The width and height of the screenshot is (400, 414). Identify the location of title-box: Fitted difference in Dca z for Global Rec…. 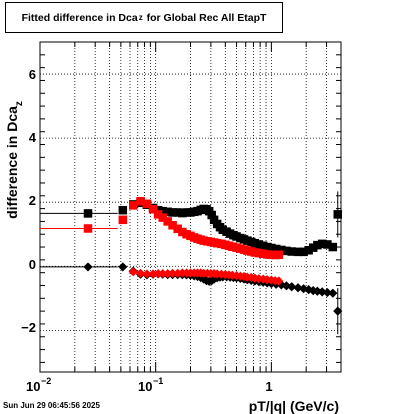
(144, 17).